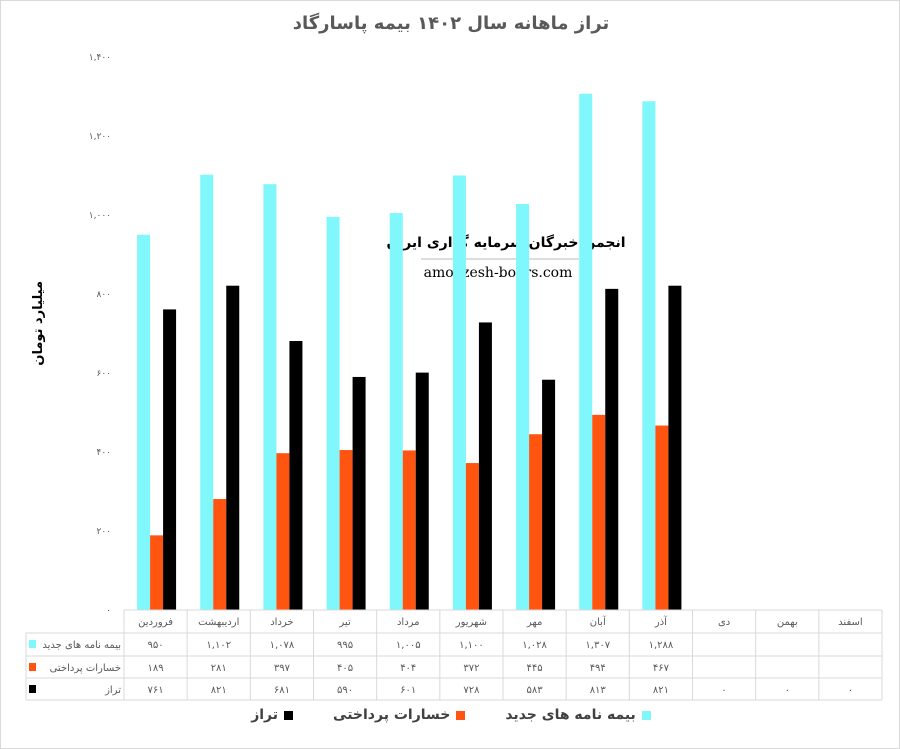 This screenshot has height=749, width=900. What do you see at coordinates (850, 622) in the screenshot?
I see `category-label: اسفند` at bounding box center [850, 622].